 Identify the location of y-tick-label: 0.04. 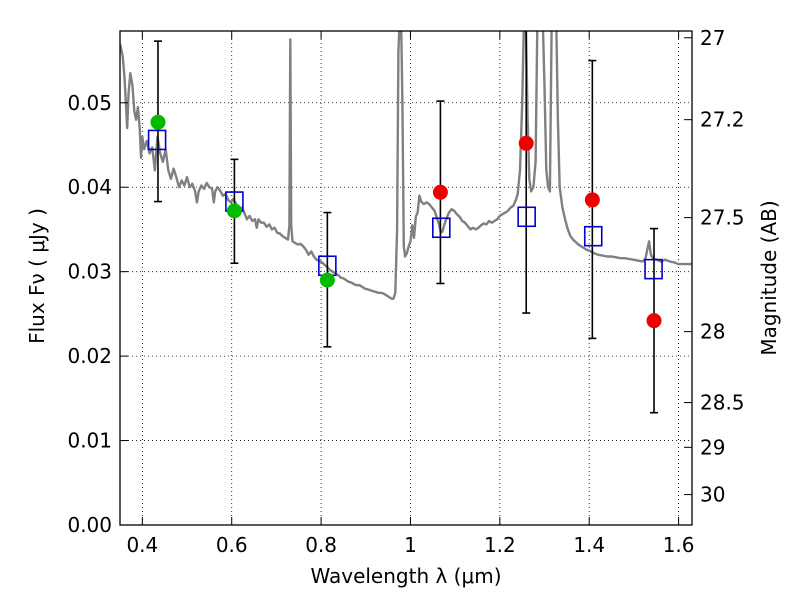
(89, 187).